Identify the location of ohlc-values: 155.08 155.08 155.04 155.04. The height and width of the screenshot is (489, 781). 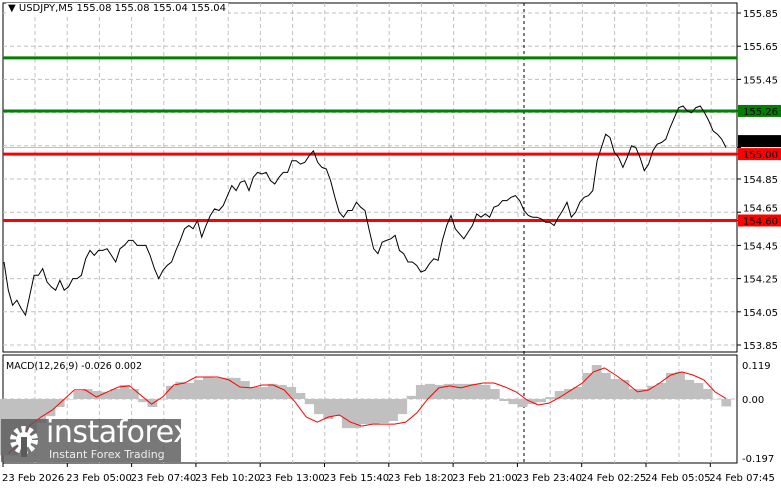
(151, 8).